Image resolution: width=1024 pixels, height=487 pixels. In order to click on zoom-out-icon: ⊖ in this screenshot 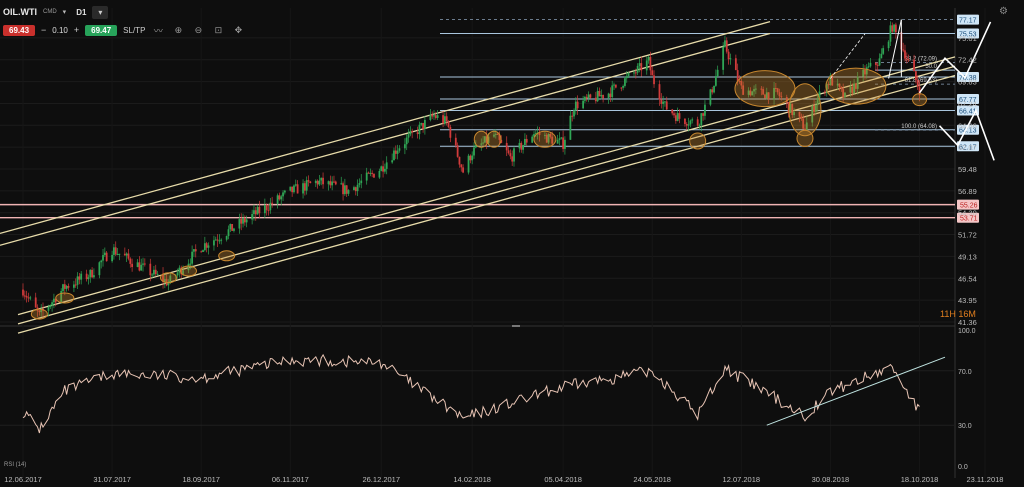, I will do `click(198, 29)`.